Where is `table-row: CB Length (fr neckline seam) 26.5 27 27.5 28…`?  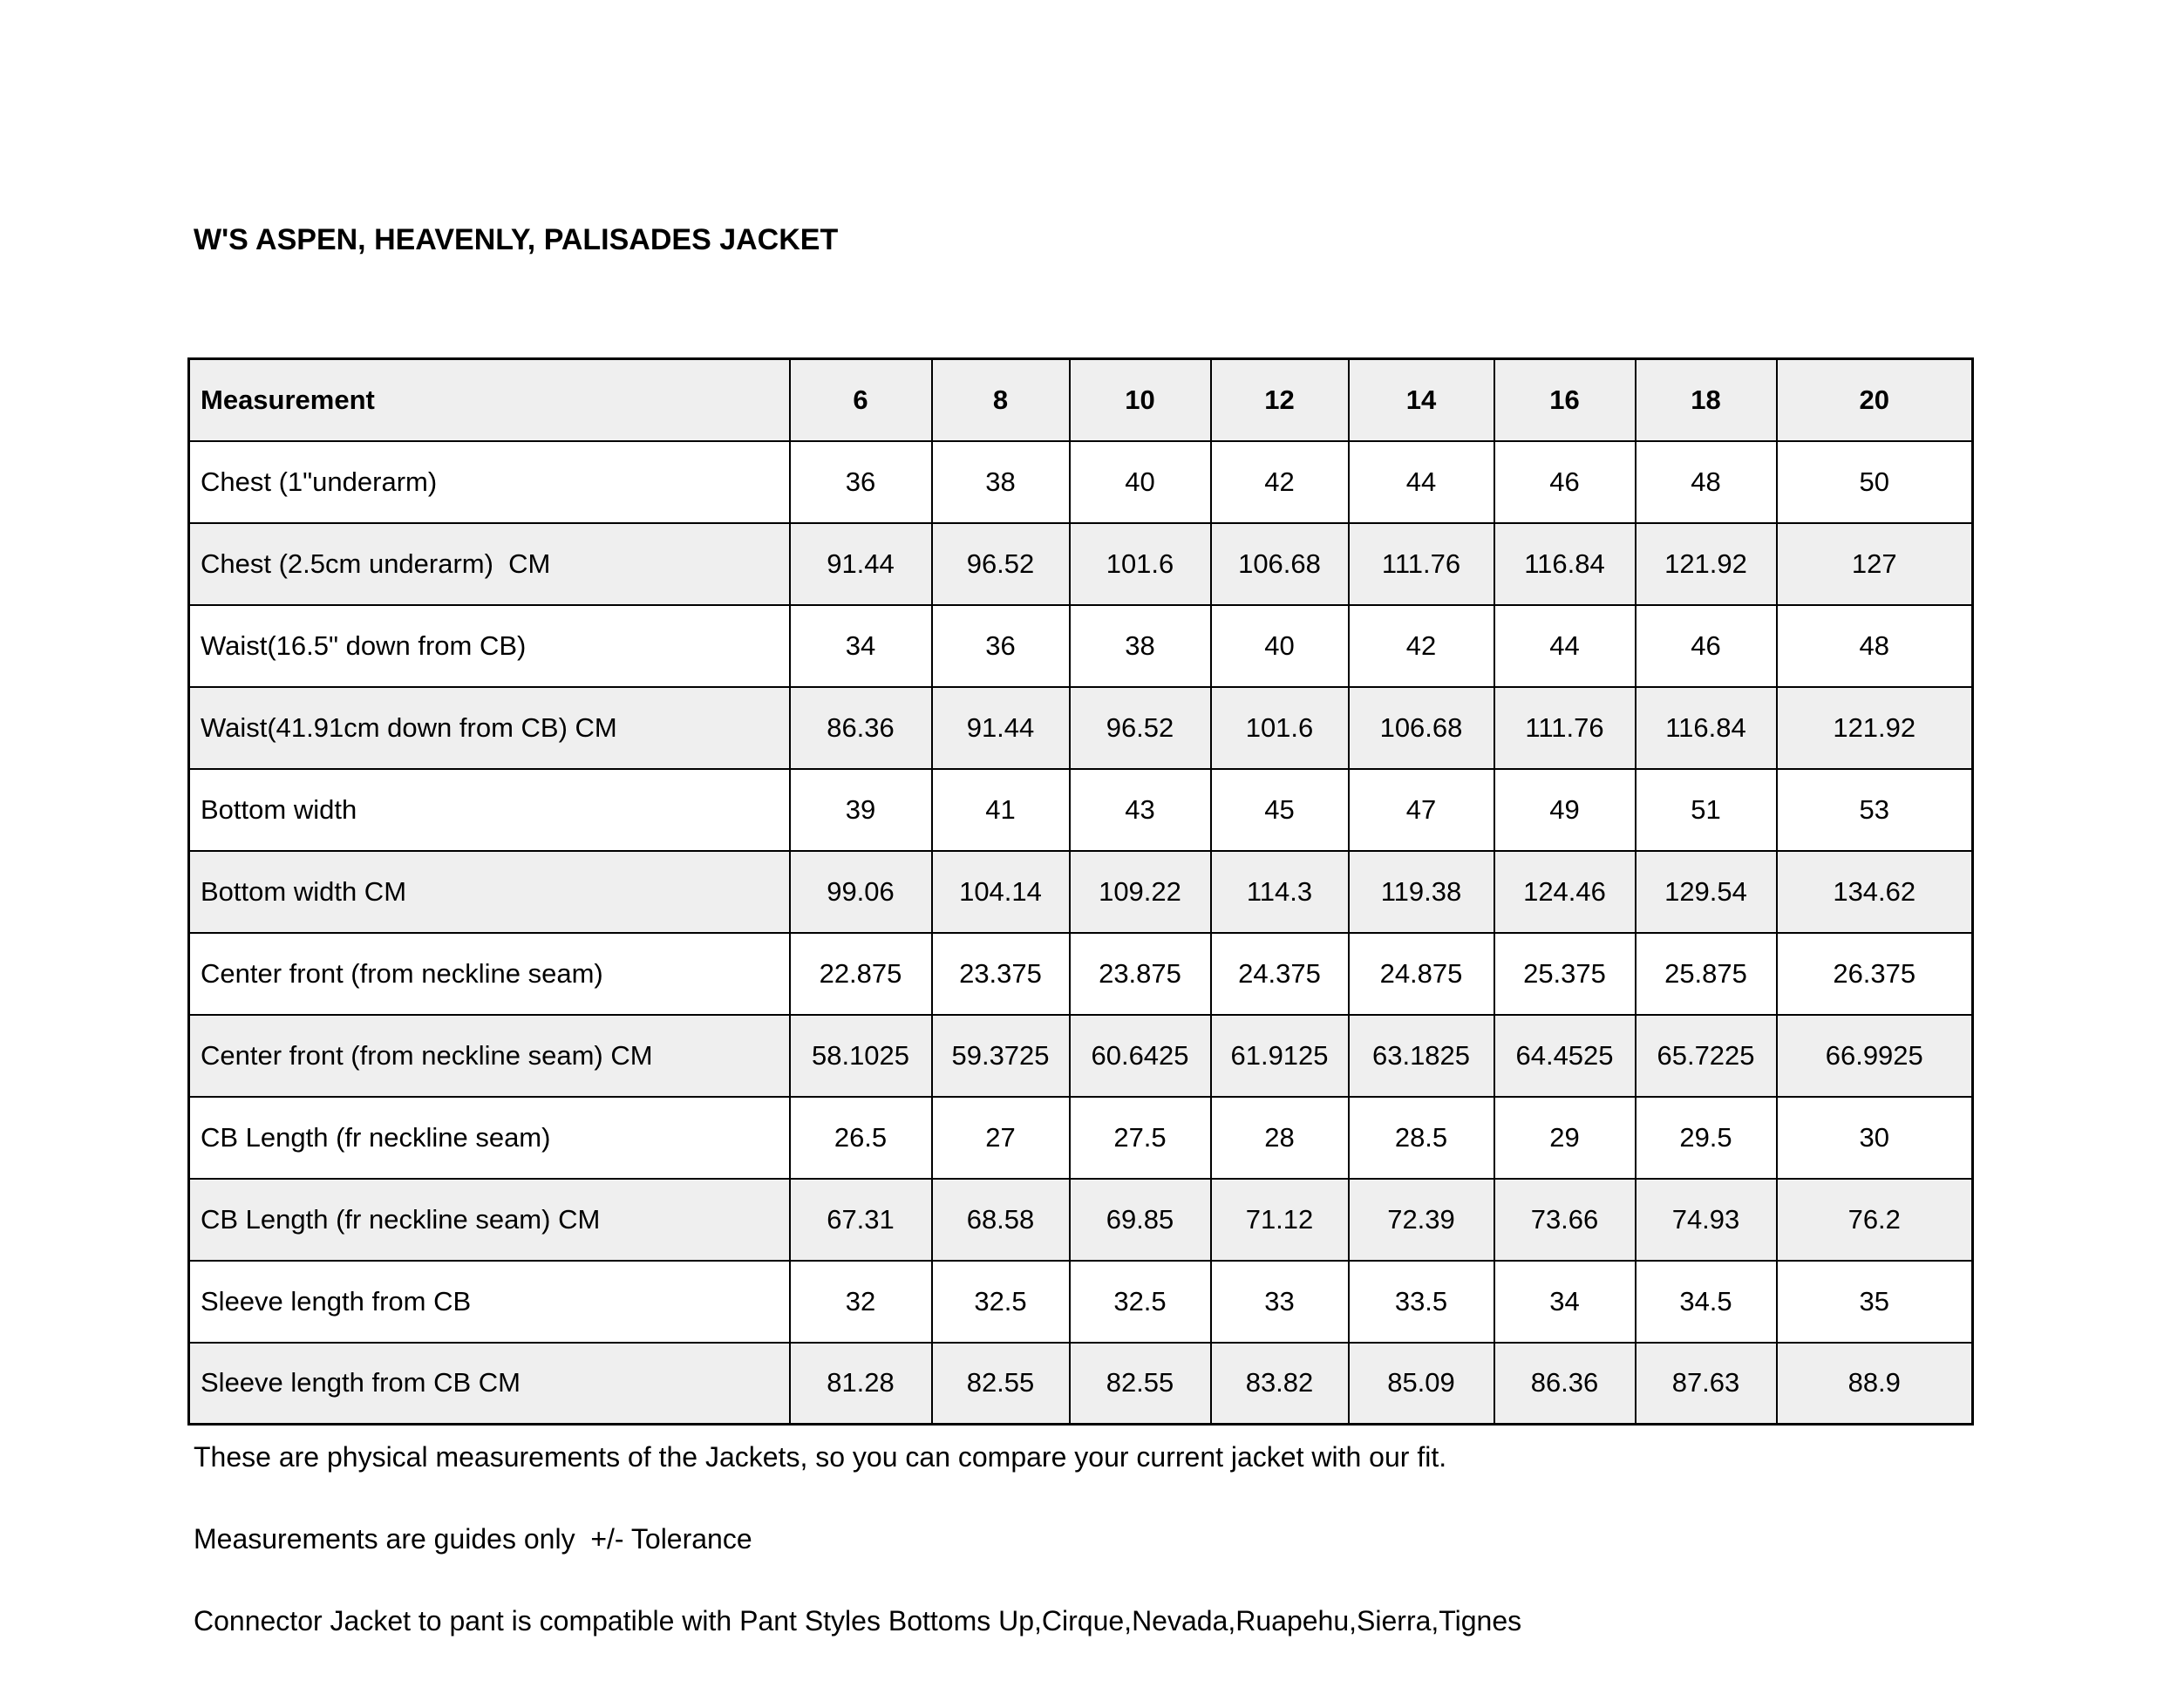 table-row: CB Length (fr neckline seam) 26.5 27 27.5 28… is located at coordinates (1080, 1137).